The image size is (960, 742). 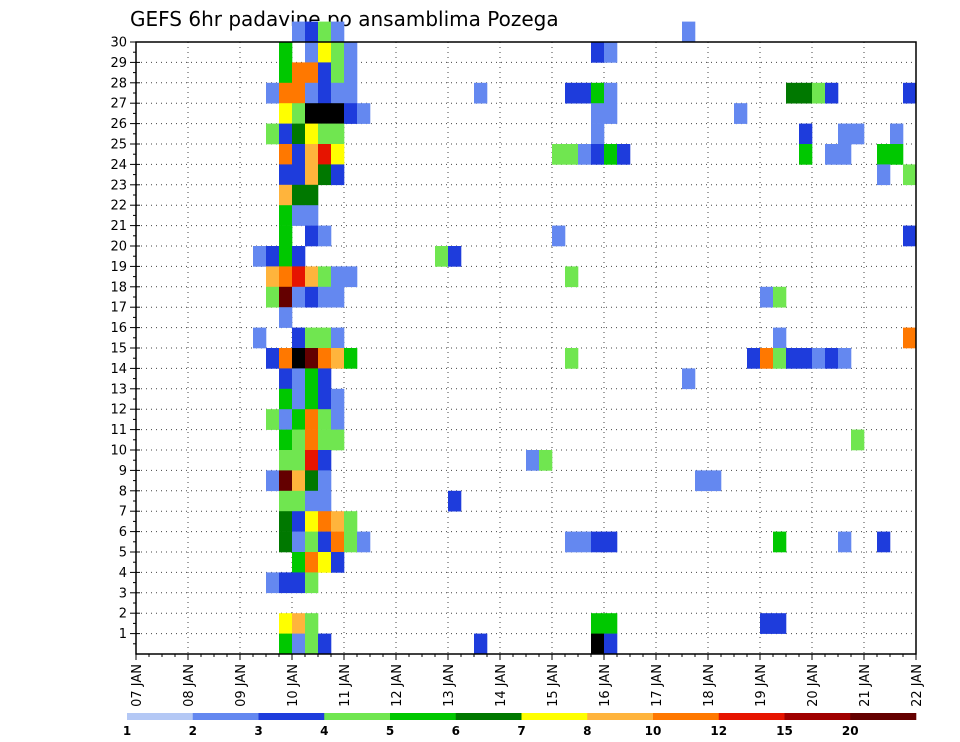 I want to click on y-tick-label: 22, so click(x=118, y=206).